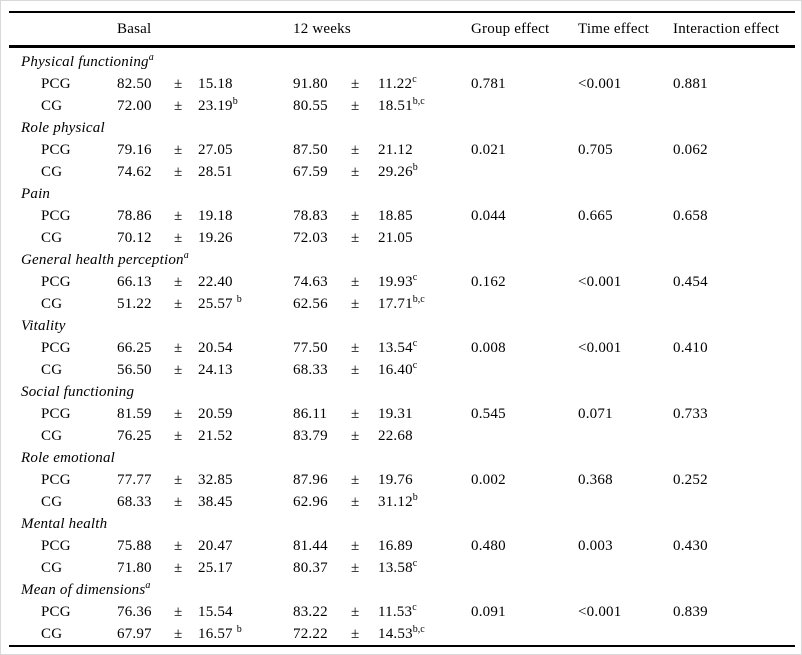  What do you see at coordinates (134, 370) in the screenshot?
I see `basal-mean: 56.50` at bounding box center [134, 370].